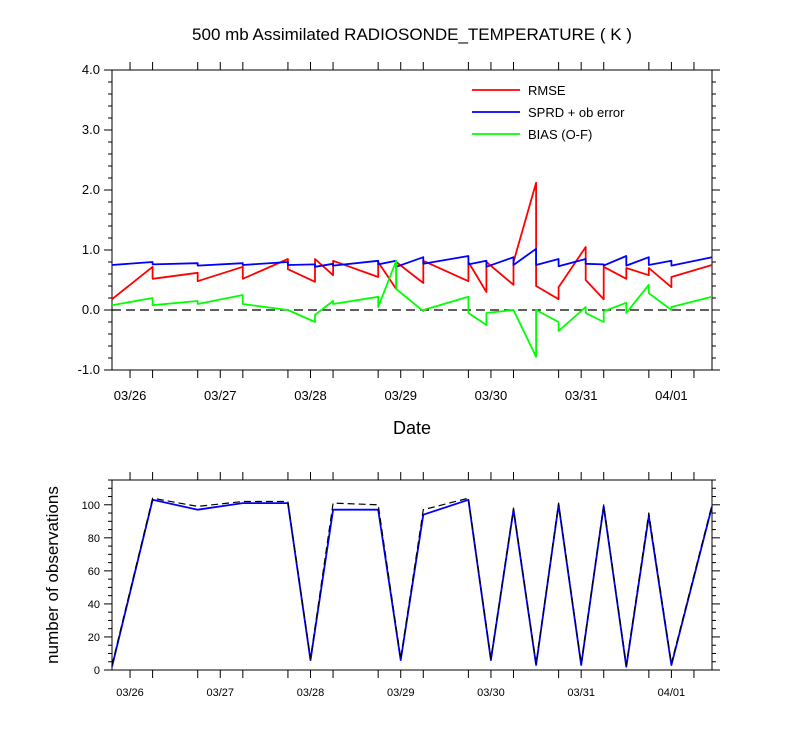 The height and width of the screenshot is (750, 800). What do you see at coordinates (94, 638) in the screenshot?
I see `y-tick-label: 20` at bounding box center [94, 638].